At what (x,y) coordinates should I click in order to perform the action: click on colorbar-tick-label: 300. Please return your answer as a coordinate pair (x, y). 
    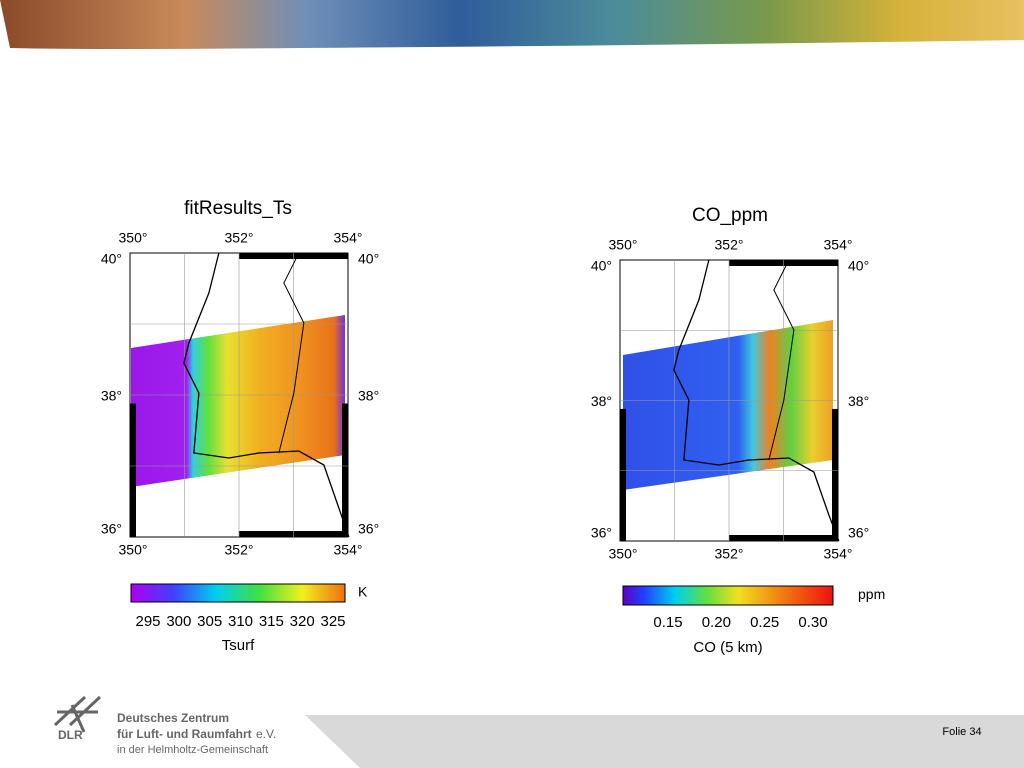
    Looking at the image, I should click on (178, 621).